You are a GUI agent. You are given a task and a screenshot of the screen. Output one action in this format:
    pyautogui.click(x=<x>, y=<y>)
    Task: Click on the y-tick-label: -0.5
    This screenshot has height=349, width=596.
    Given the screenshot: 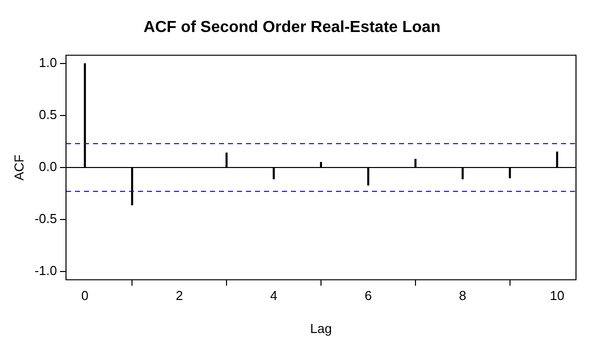 What is the action you would take?
    pyautogui.click(x=45, y=218)
    